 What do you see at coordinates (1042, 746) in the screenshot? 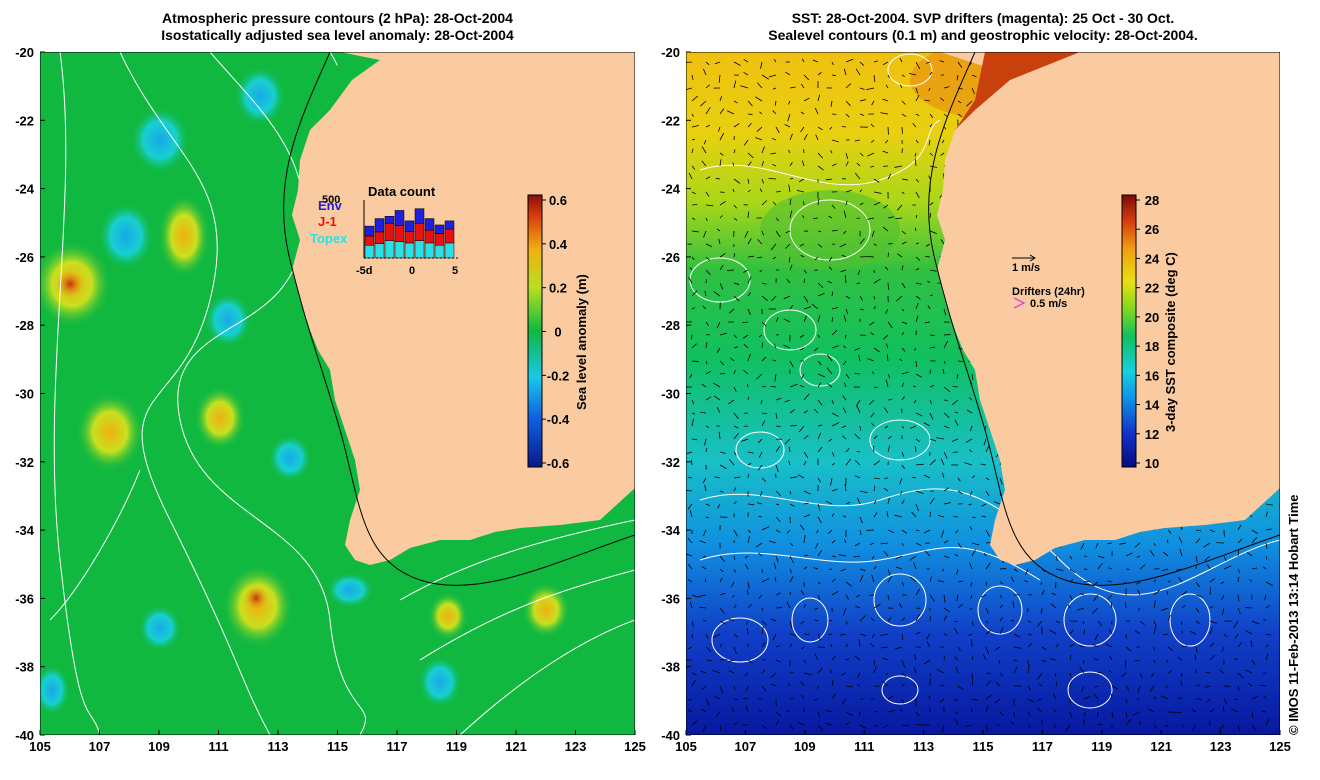
I see `right-lon-label: 117` at bounding box center [1042, 746].